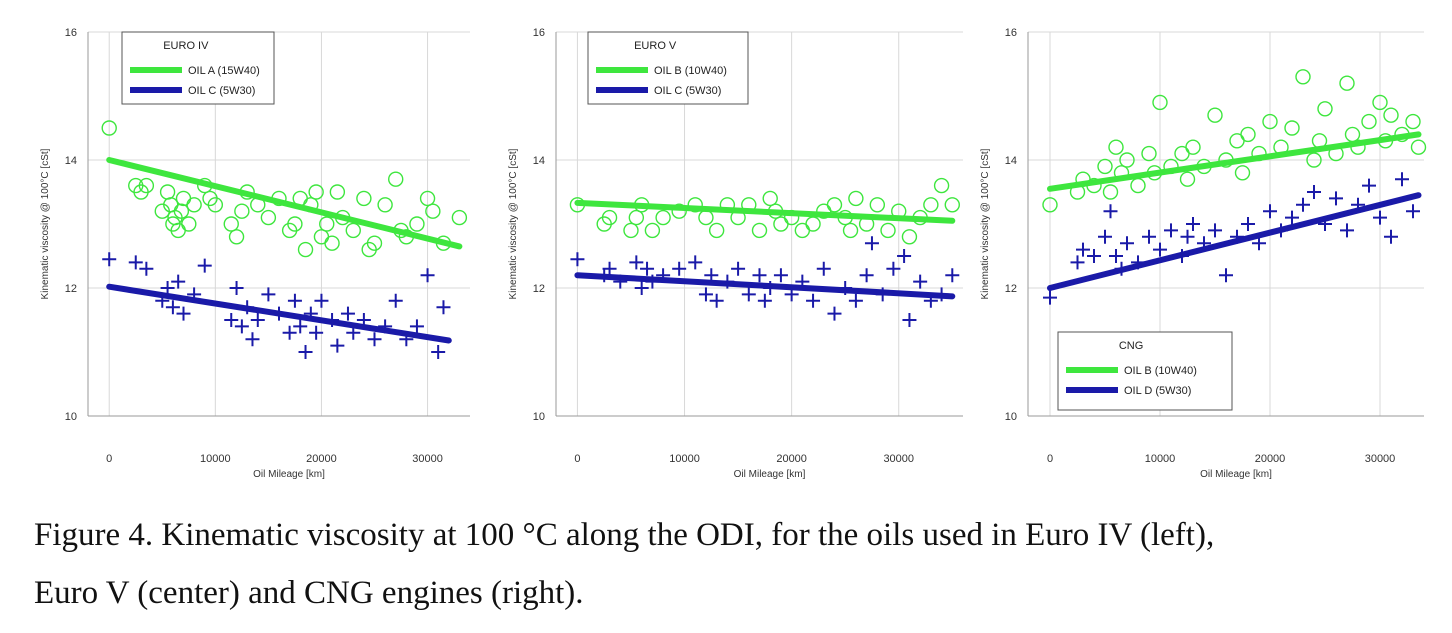 The height and width of the screenshot is (633, 1452). What do you see at coordinates (1011, 33) in the screenshot?
I see `y-tick-label: 16` at bounding box center [1011, 33].